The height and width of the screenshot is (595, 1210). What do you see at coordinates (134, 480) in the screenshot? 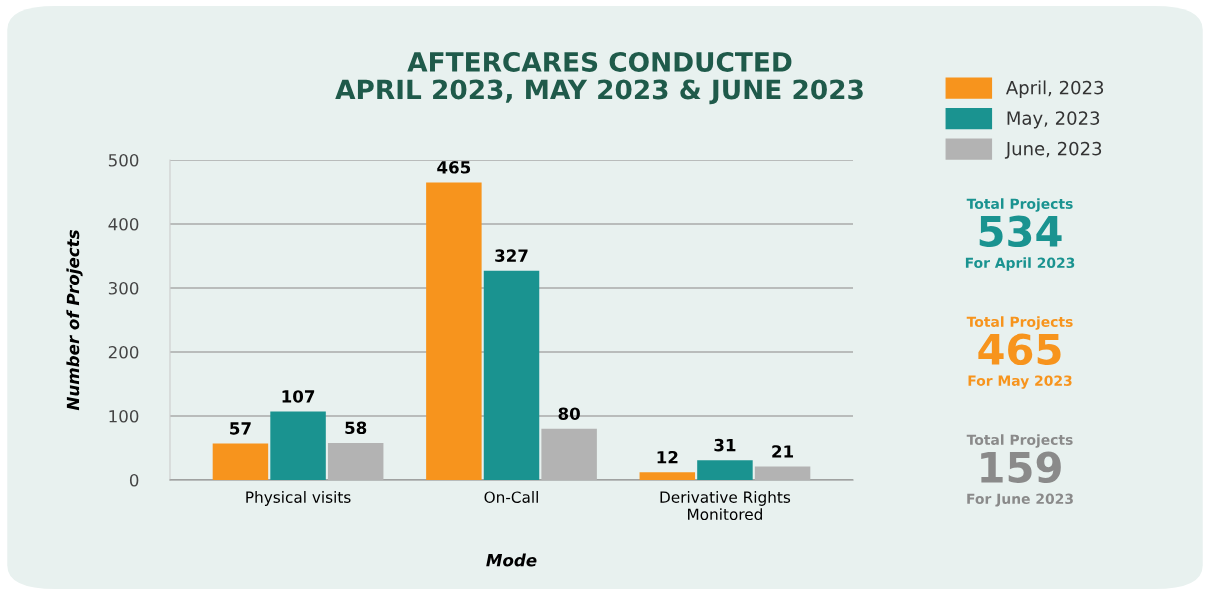
I see `y-tick-label: 0` at bounding box center [134, 480].